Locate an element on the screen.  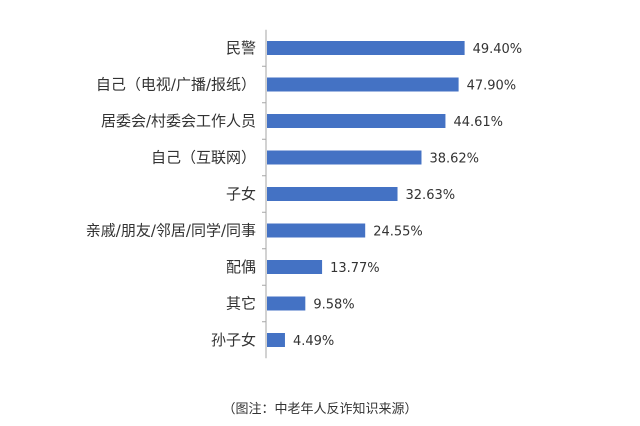
data-label: 24.55% is located at coordinates (398, 232).